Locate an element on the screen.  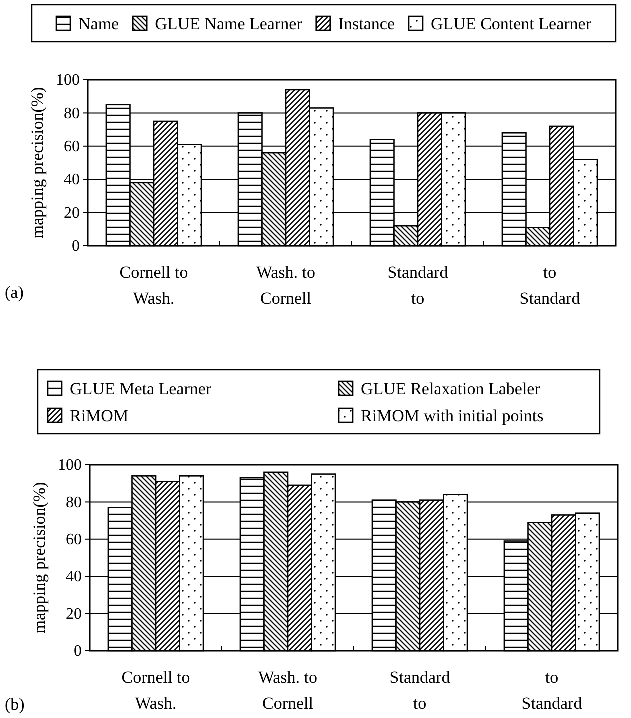
legend-label: GLUE Content Learner is located at coordinates (511, 24).